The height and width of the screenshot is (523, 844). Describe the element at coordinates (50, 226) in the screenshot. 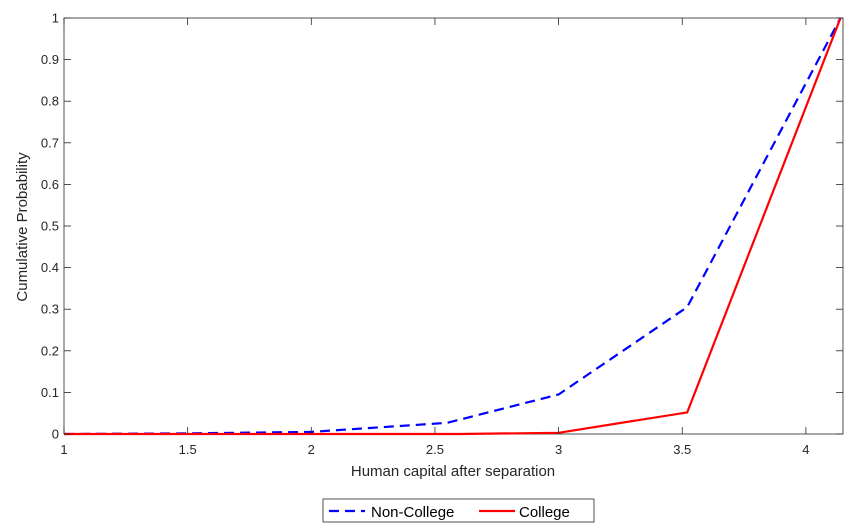

I see `y-tick-label: 0.5` at that location.